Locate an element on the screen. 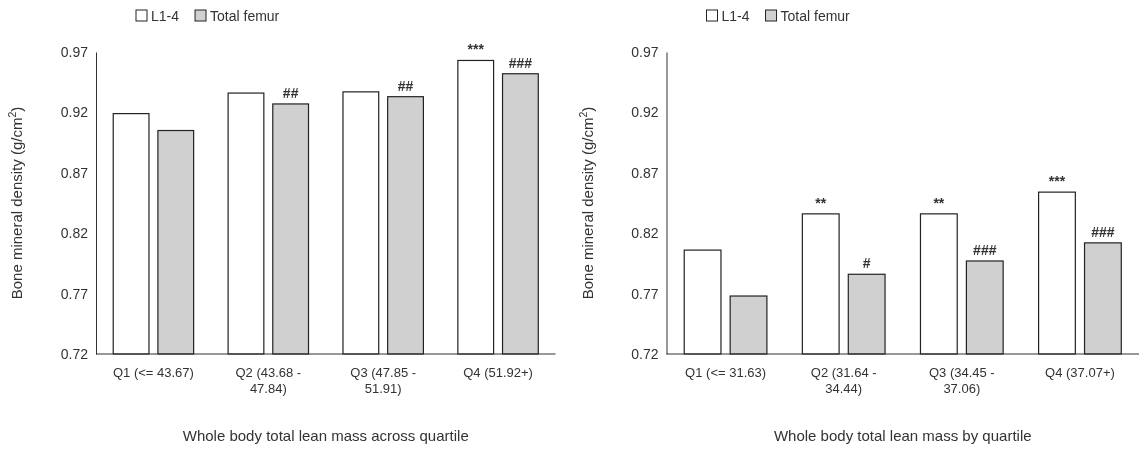 The width and height of the screenshot is (1141, 459). x-tick-label: Q4 (37.07+) is located at coordinates (1080, 373).